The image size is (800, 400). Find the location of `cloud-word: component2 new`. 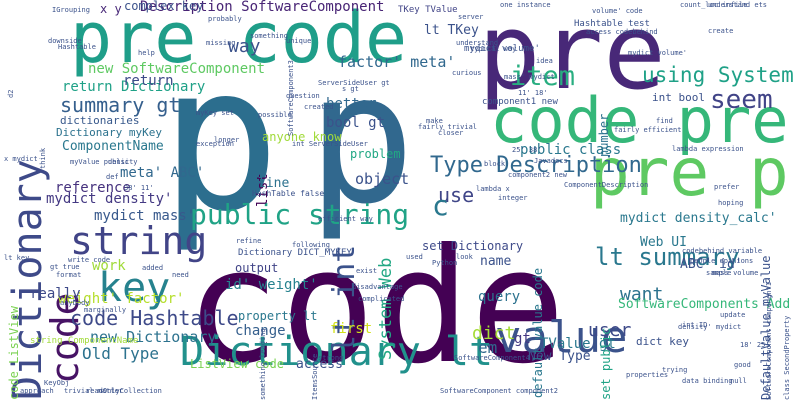

cloud-word: component2 new is located at coordinates (538, 175).